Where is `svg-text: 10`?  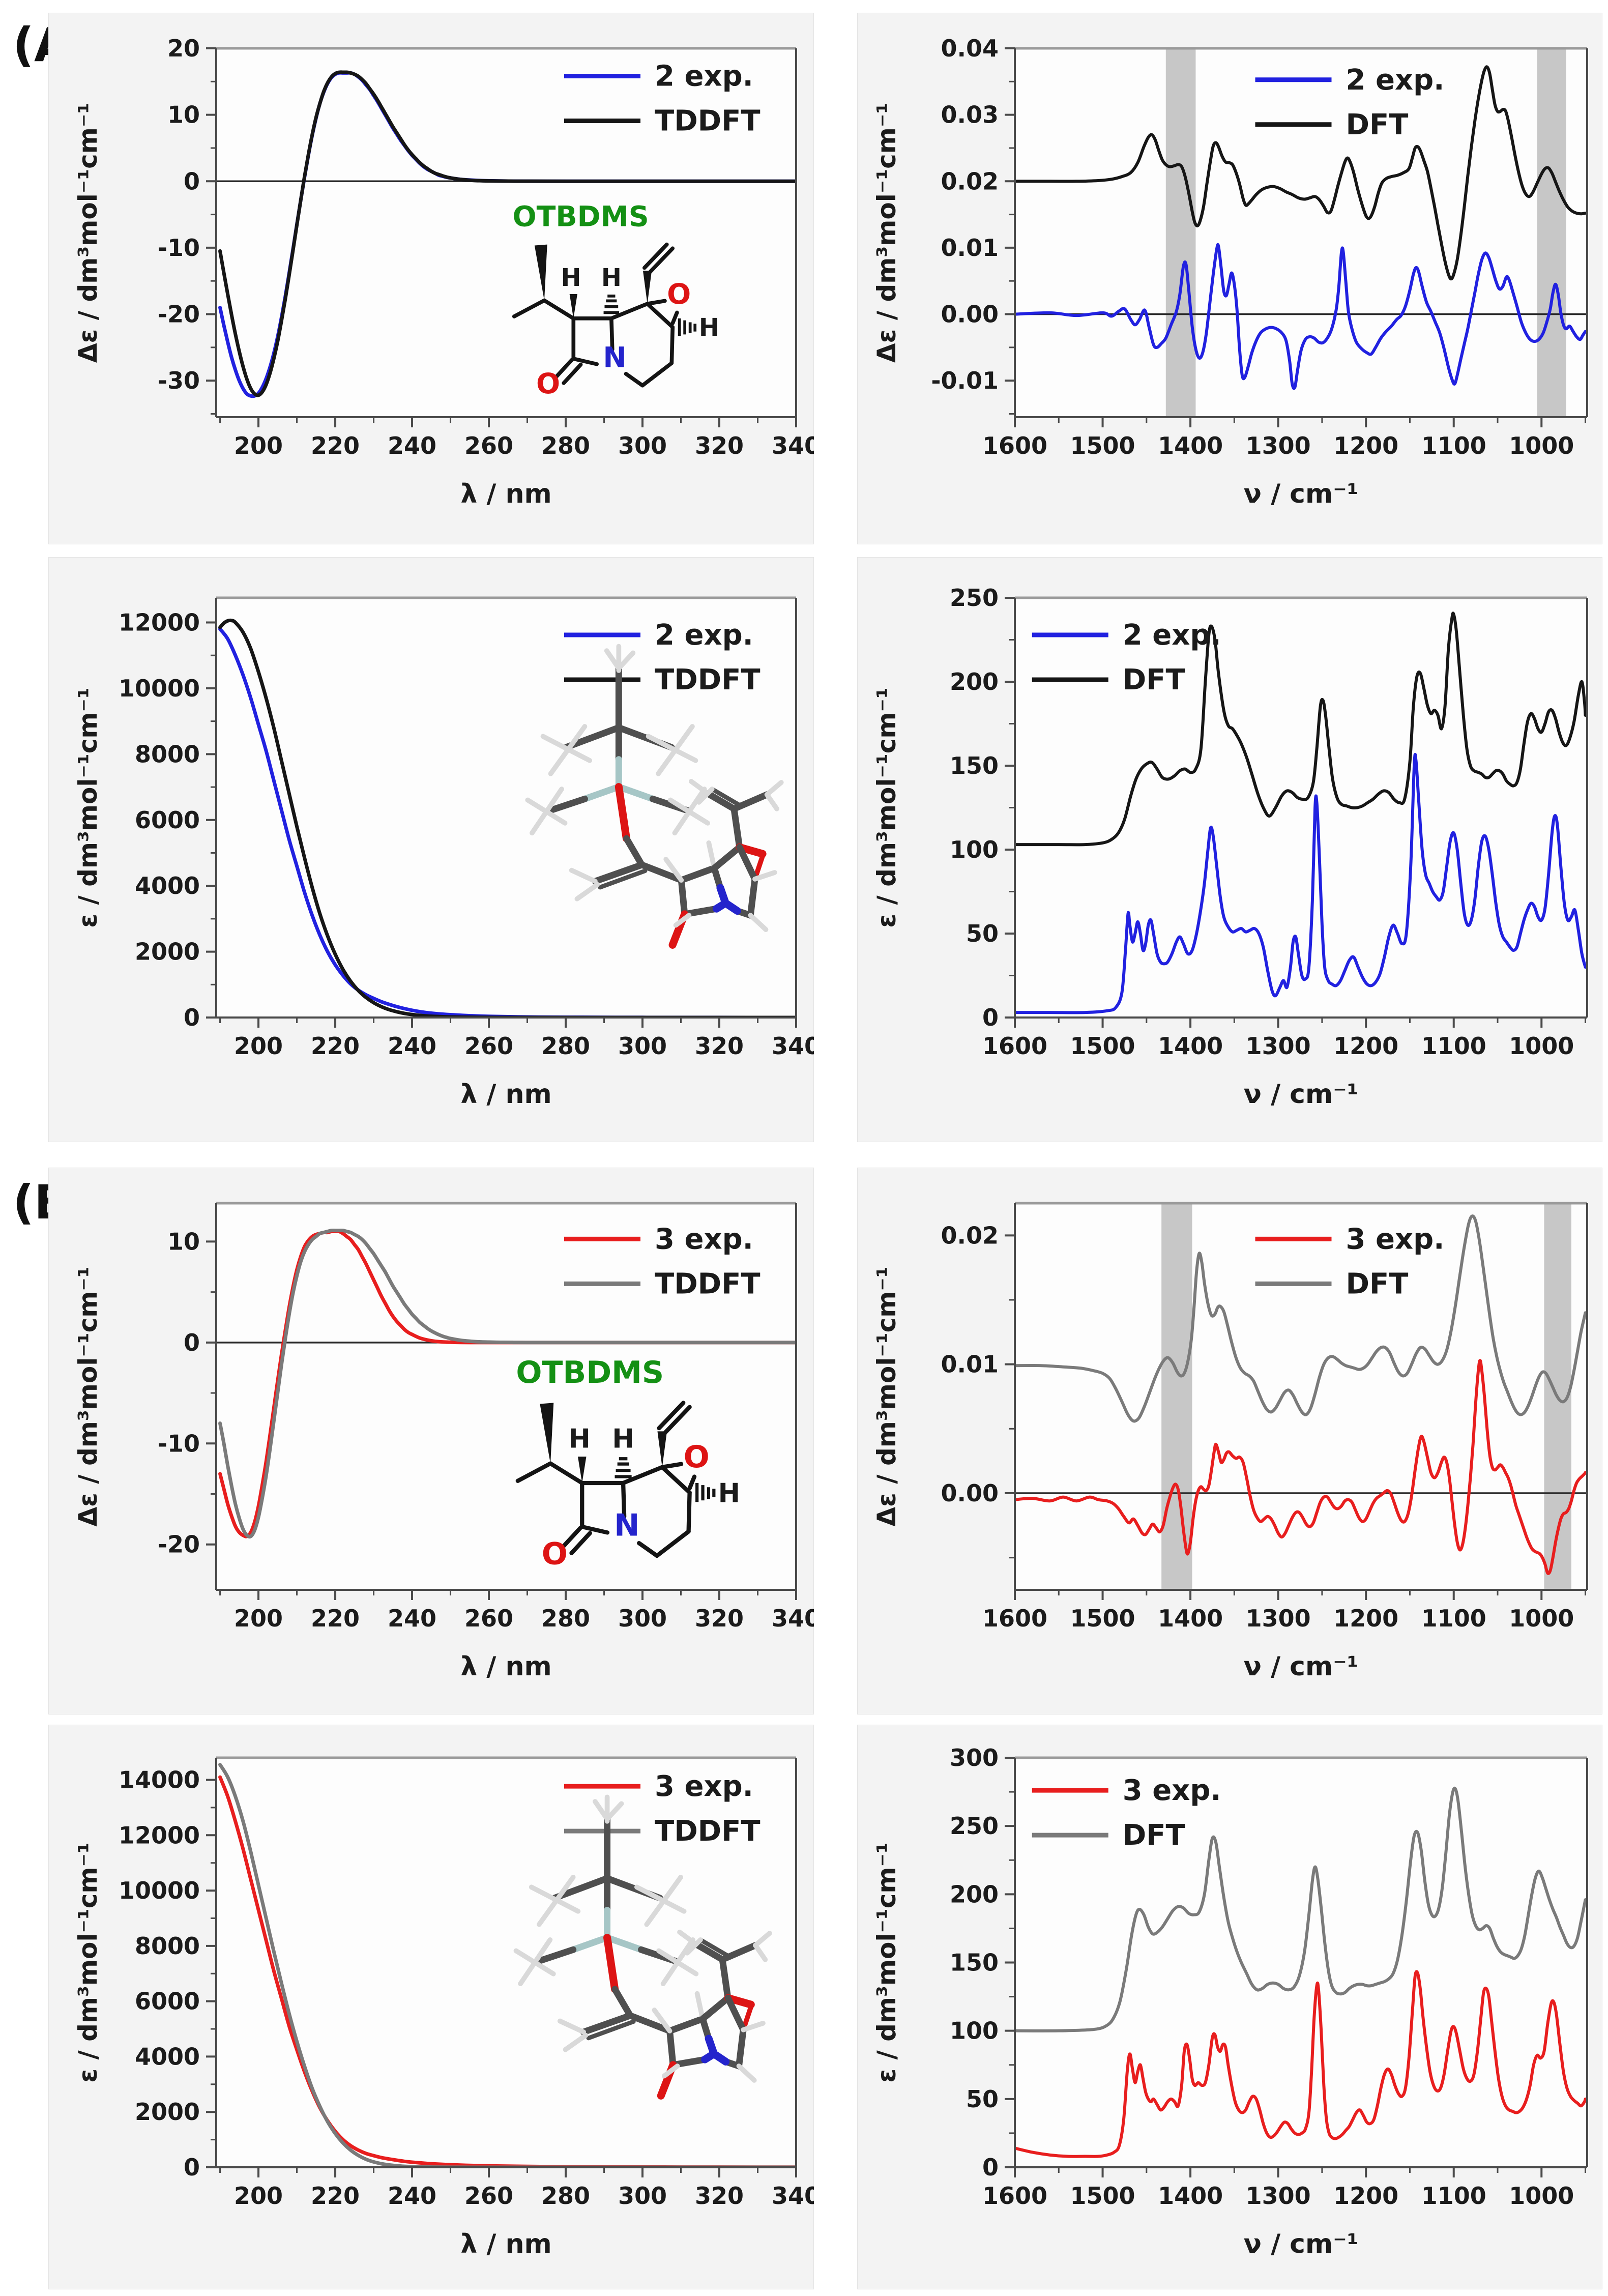
svg-text: 10 is located at coordinates (183, 1241).